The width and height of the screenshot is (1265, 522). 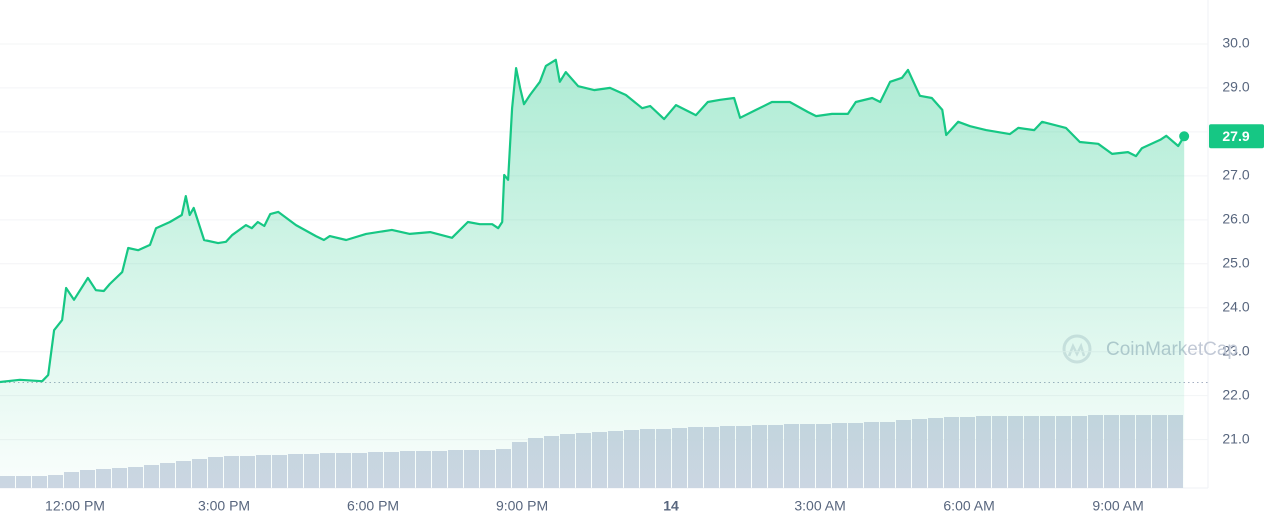 I want to click on y-tick-label: 30.0, so click(x=1235, y=43).